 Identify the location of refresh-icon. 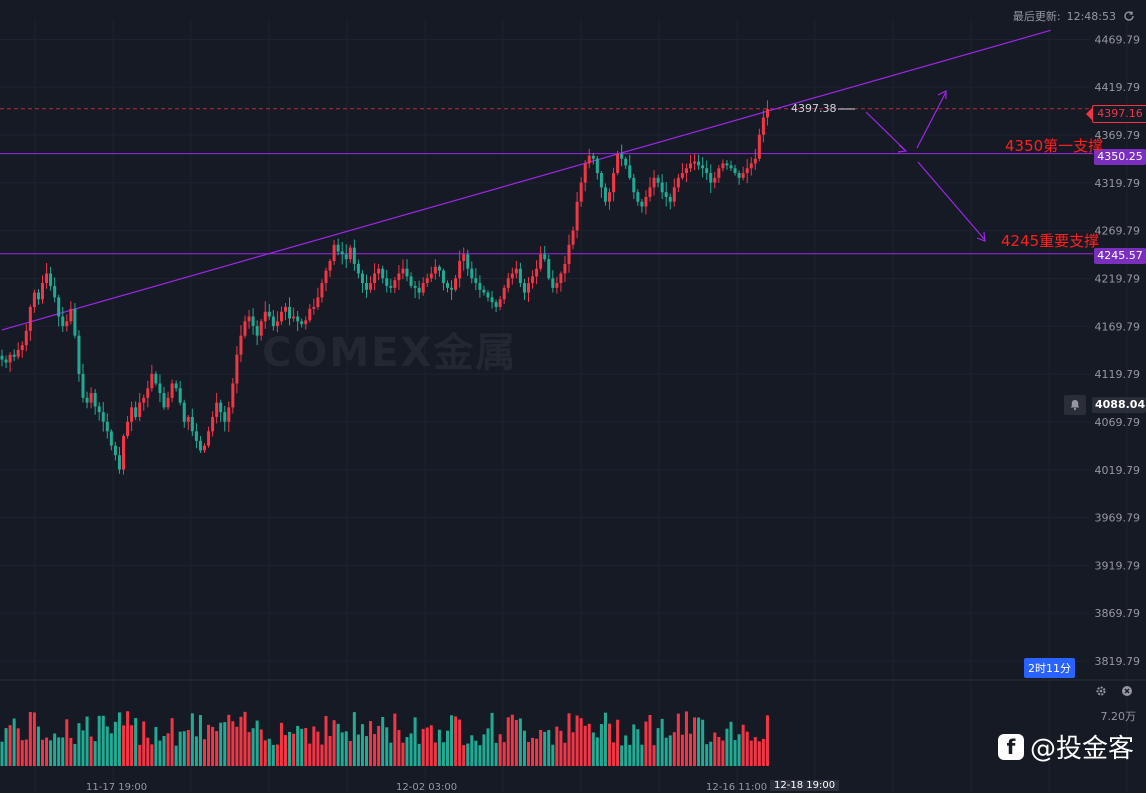
(1129, 16).